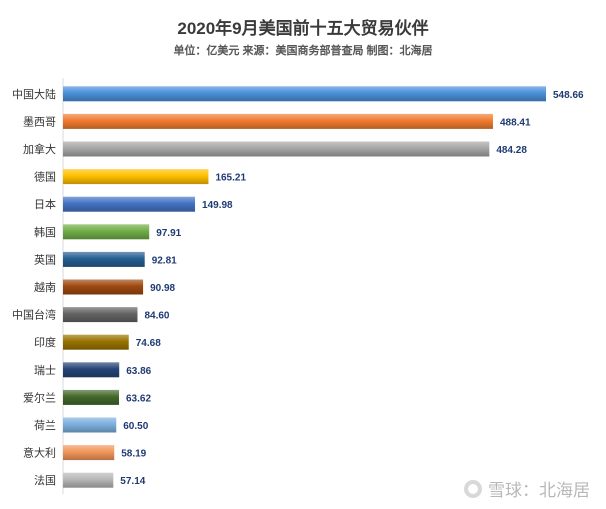  I want to click on value-label: 60.50, so click(135, 426).